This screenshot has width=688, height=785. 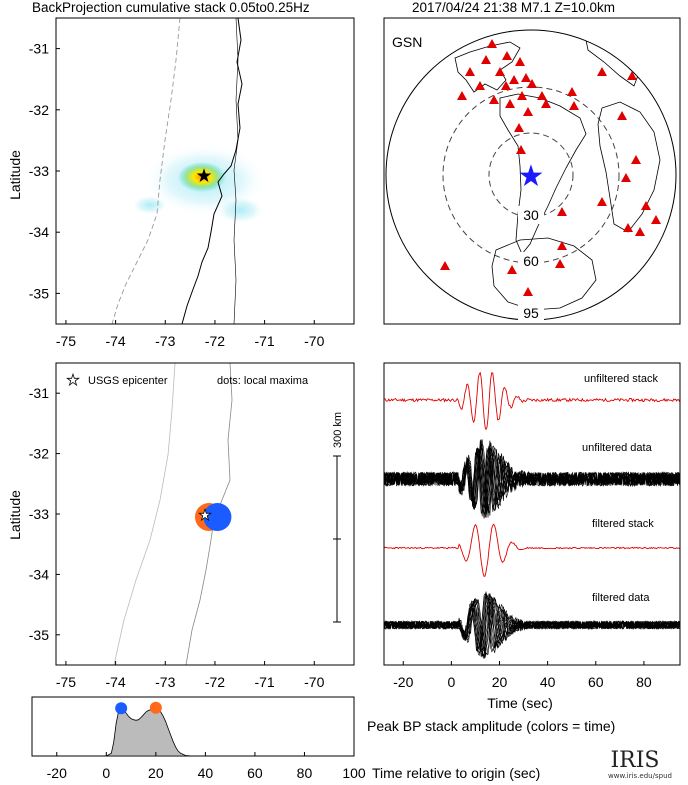 I want to click on mx-xticks: -75 -74 -73 -72 -71 -70, so click(x=190, y=675).